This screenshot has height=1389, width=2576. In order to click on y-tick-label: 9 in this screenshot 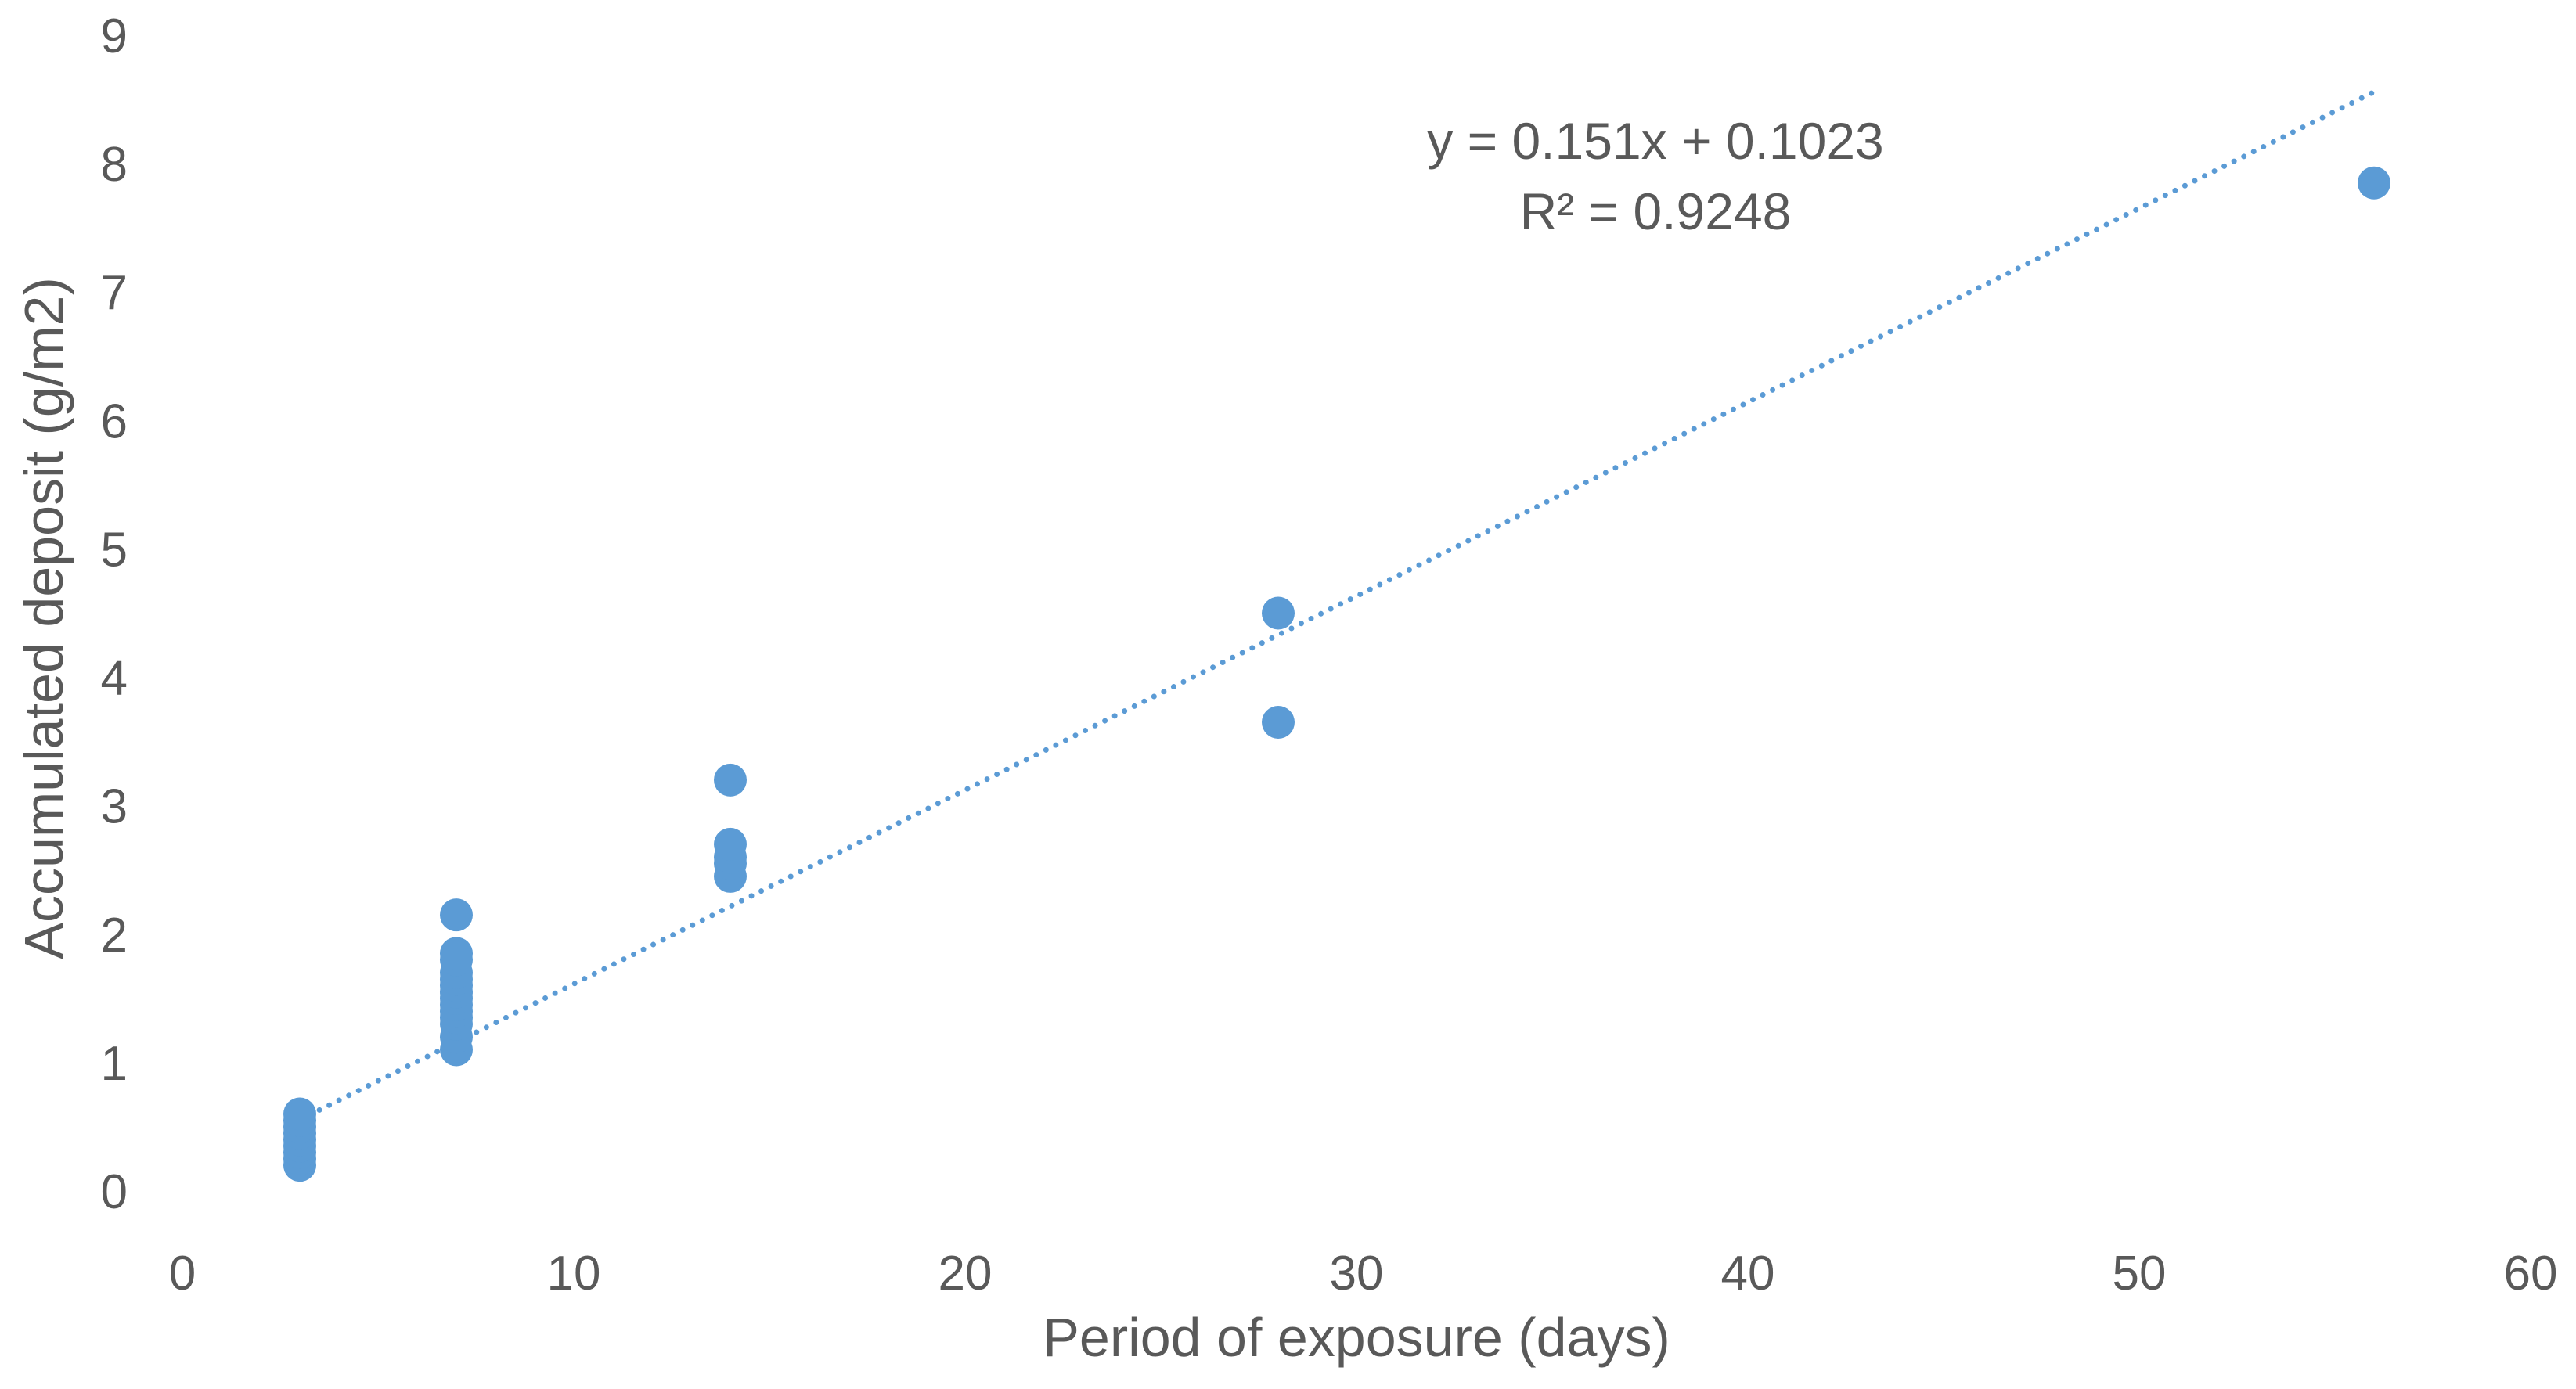, I will do `click(114, 36)`.